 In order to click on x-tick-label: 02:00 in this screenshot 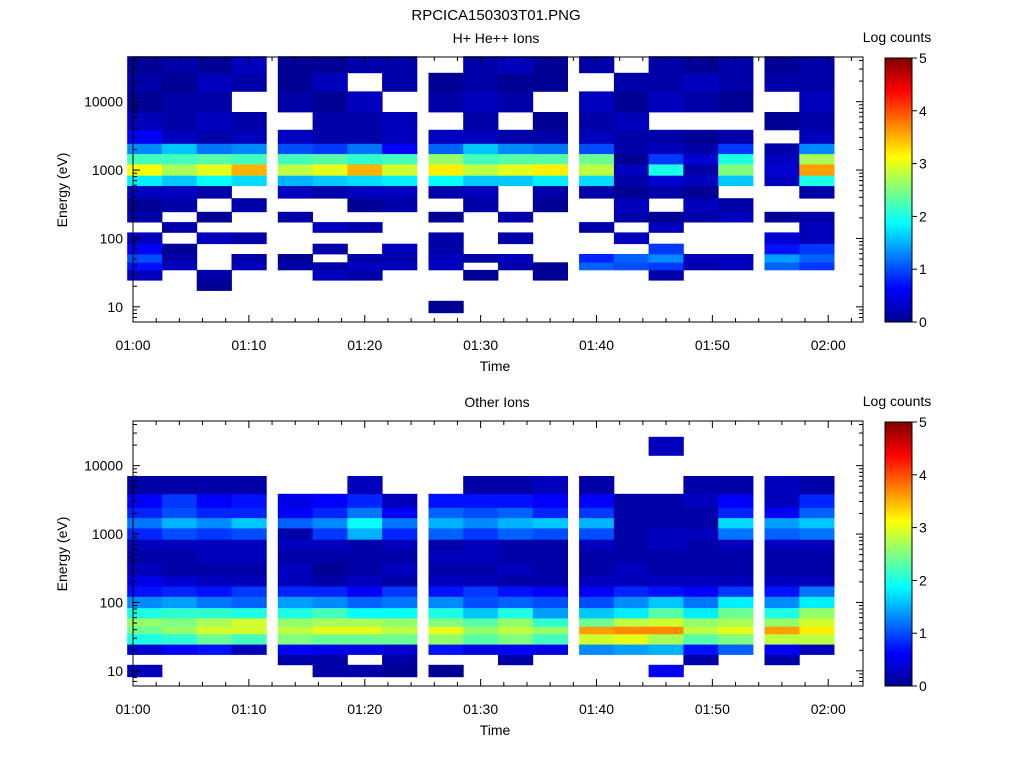, I will do `click(828, 709)`.